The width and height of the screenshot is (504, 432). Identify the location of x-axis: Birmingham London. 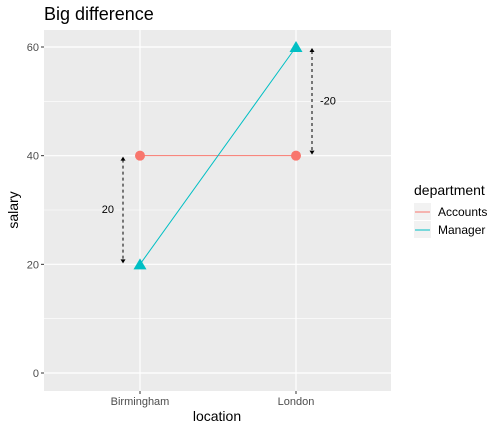
(213, 399).